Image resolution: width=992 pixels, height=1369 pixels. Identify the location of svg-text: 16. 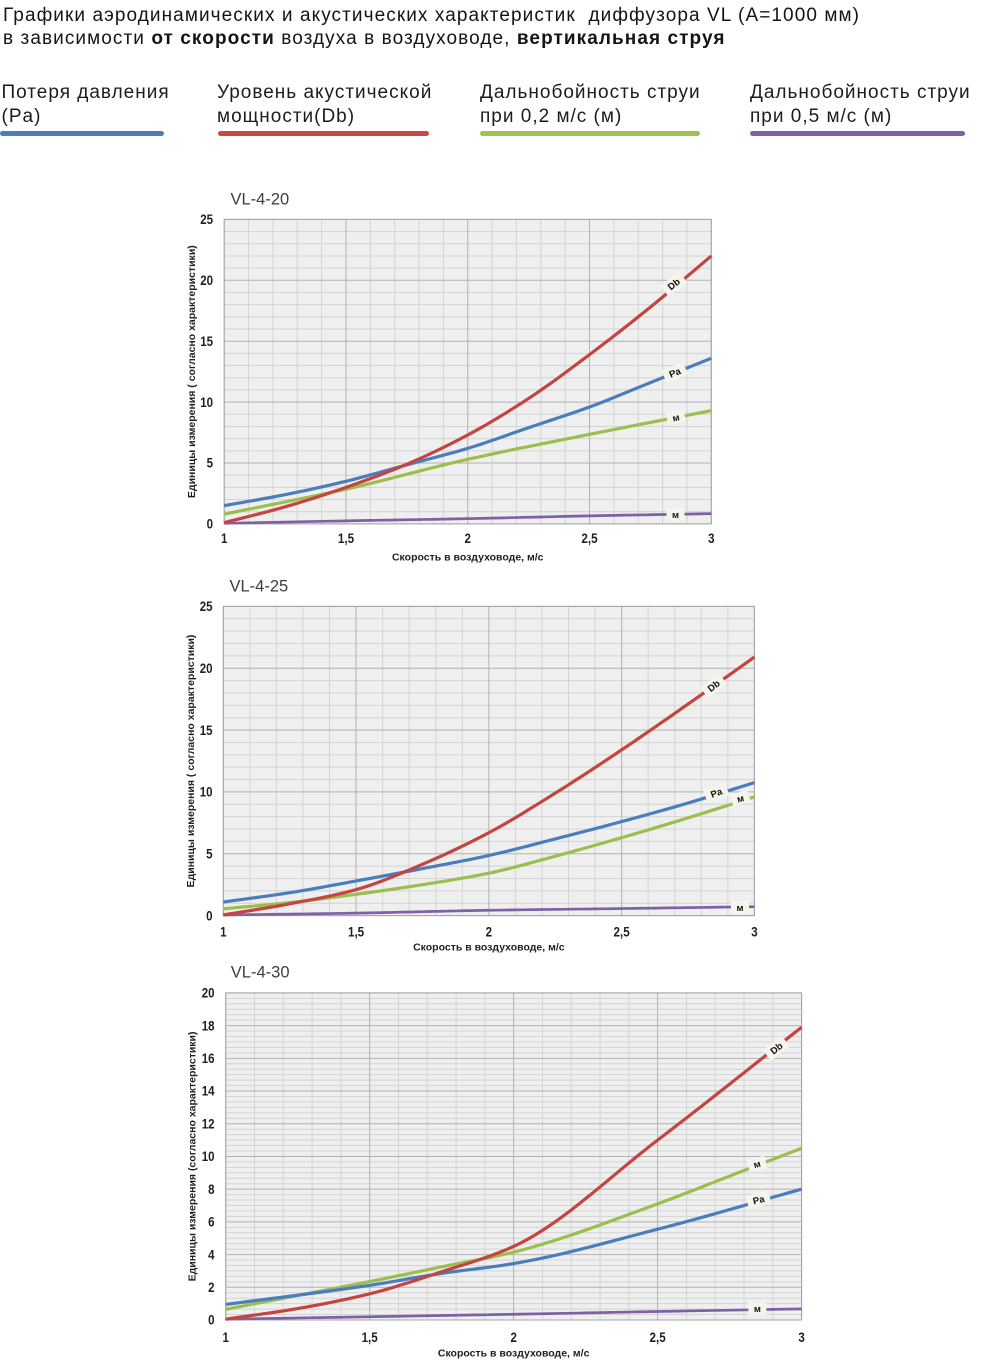
(208, 1058).